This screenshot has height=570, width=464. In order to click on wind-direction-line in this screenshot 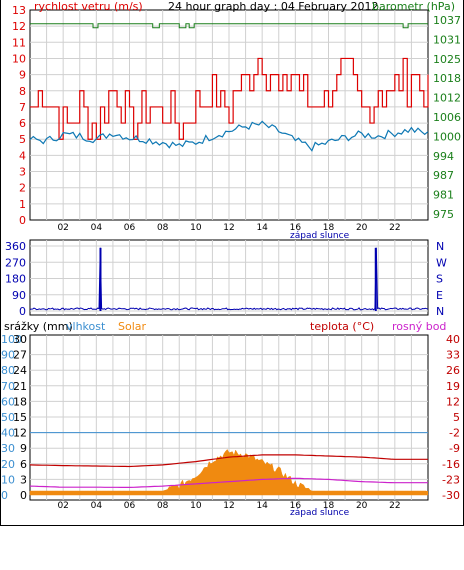, I will do `click(229, 279)`.